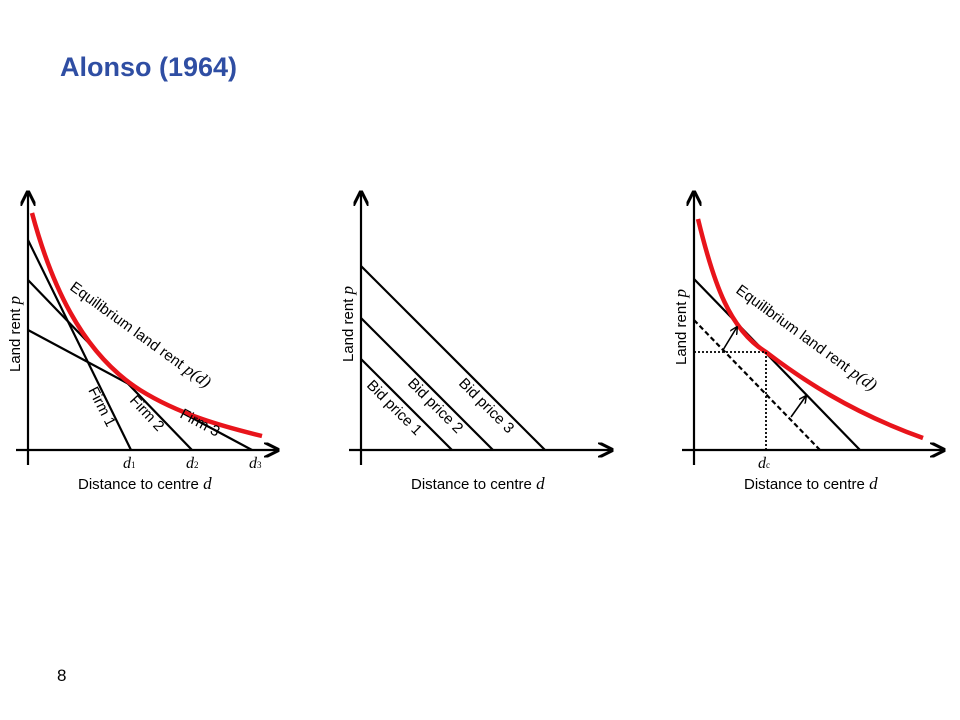 Image resolution: width=960 pixels, height=720 pixels. I want to click on bid-price-1-line, so click(406, 404).